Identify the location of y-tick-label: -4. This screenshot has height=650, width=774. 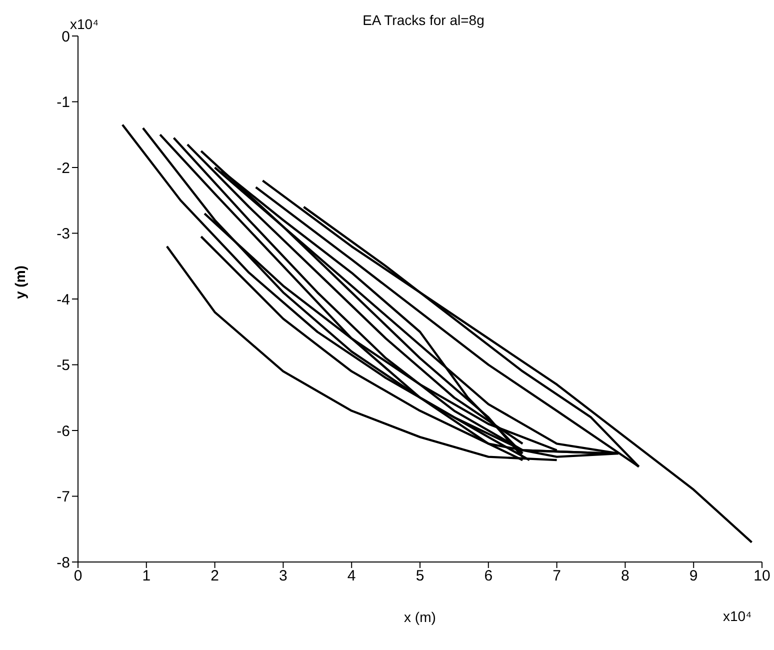
(63, 299).